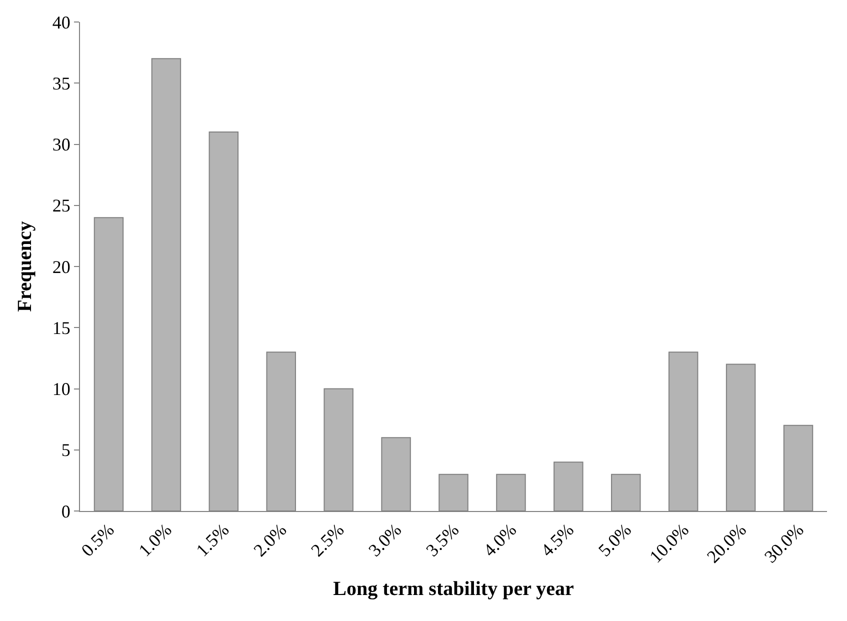 This screenshot has height=621, width=847. I want to click on y-tick-label: 10, so click(61, 389).